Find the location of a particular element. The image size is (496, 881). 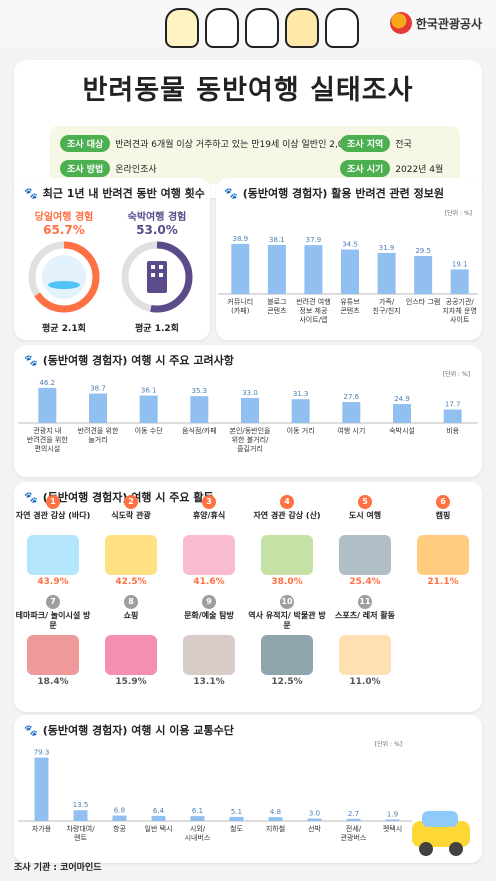

day-trip-ring: 당일여행 경험 65.7% 평균 2.1회 is located at coordinates (64, 271).